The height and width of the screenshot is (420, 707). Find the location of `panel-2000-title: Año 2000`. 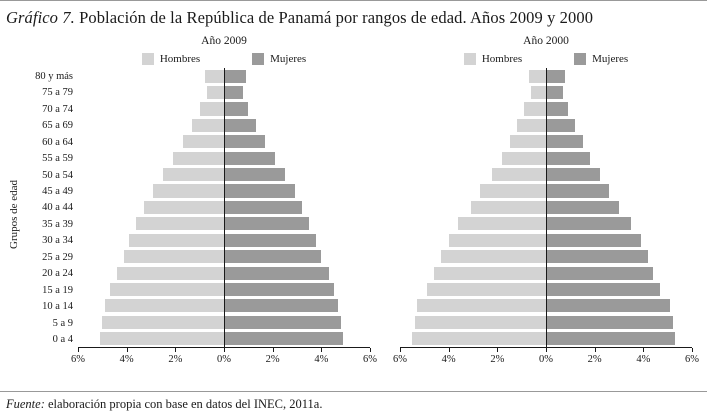

panel-2000-title: Año 2000 is located at coordinates (546, 41).